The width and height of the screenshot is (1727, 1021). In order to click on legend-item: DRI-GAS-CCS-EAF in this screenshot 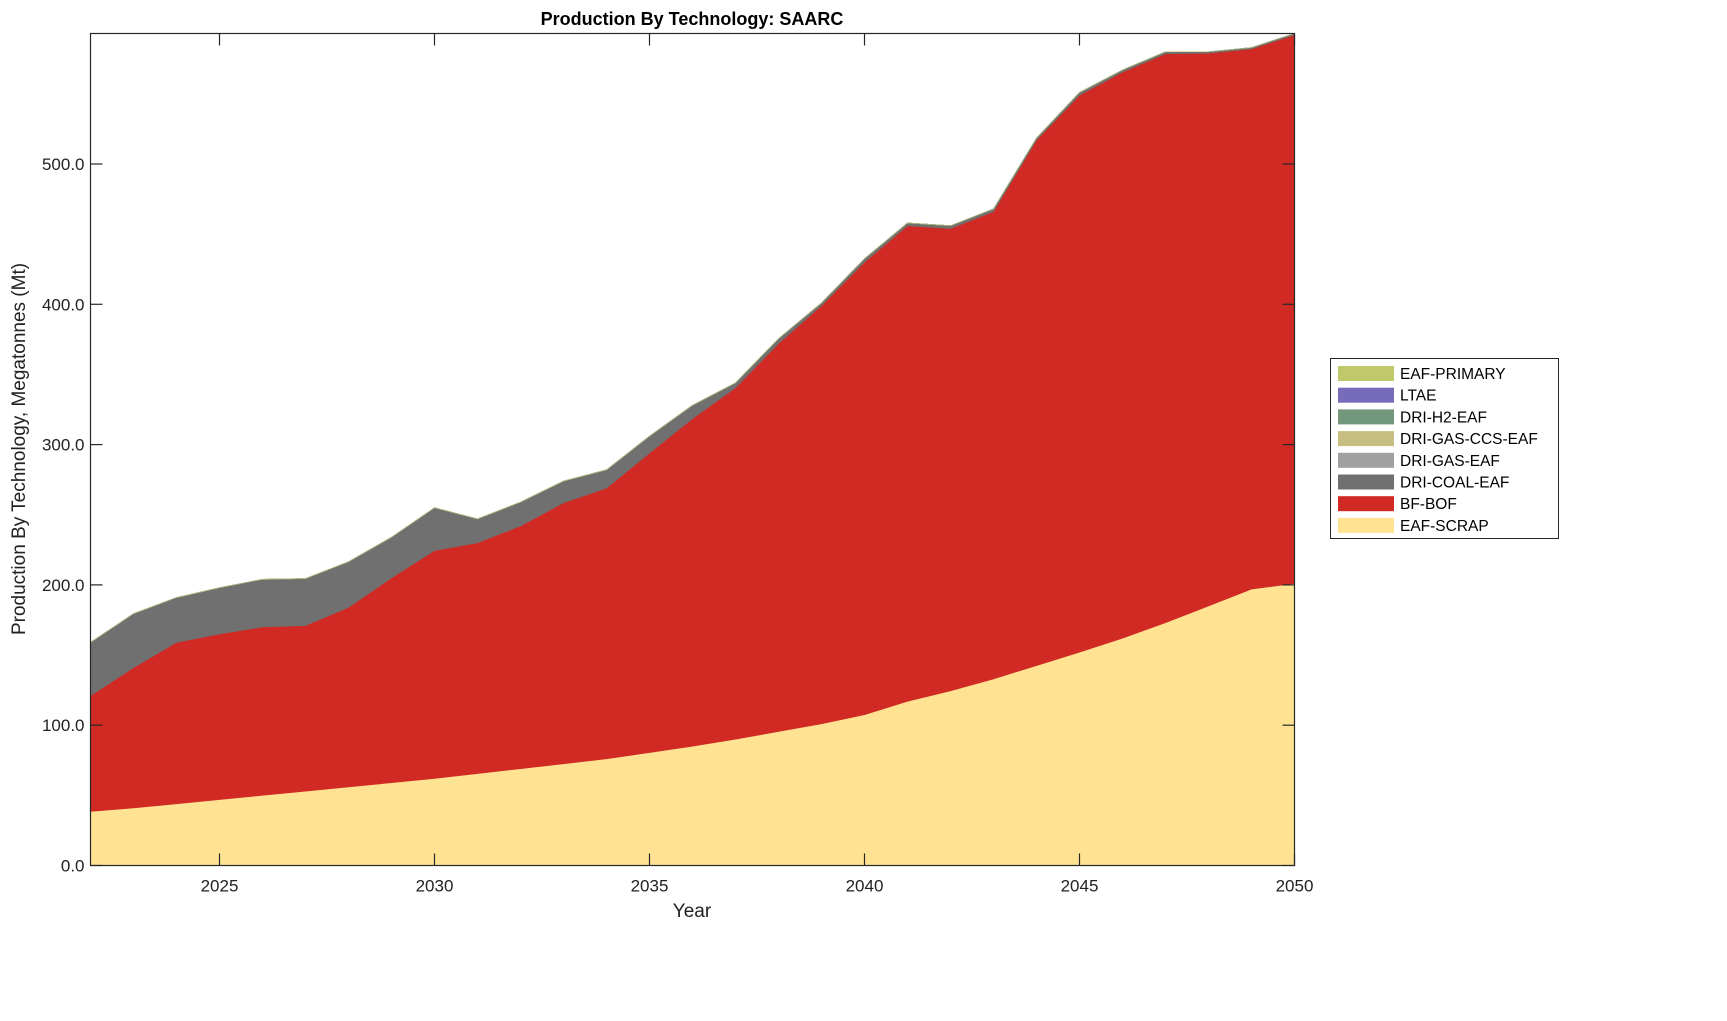, I will do `click(1438, 439)`.